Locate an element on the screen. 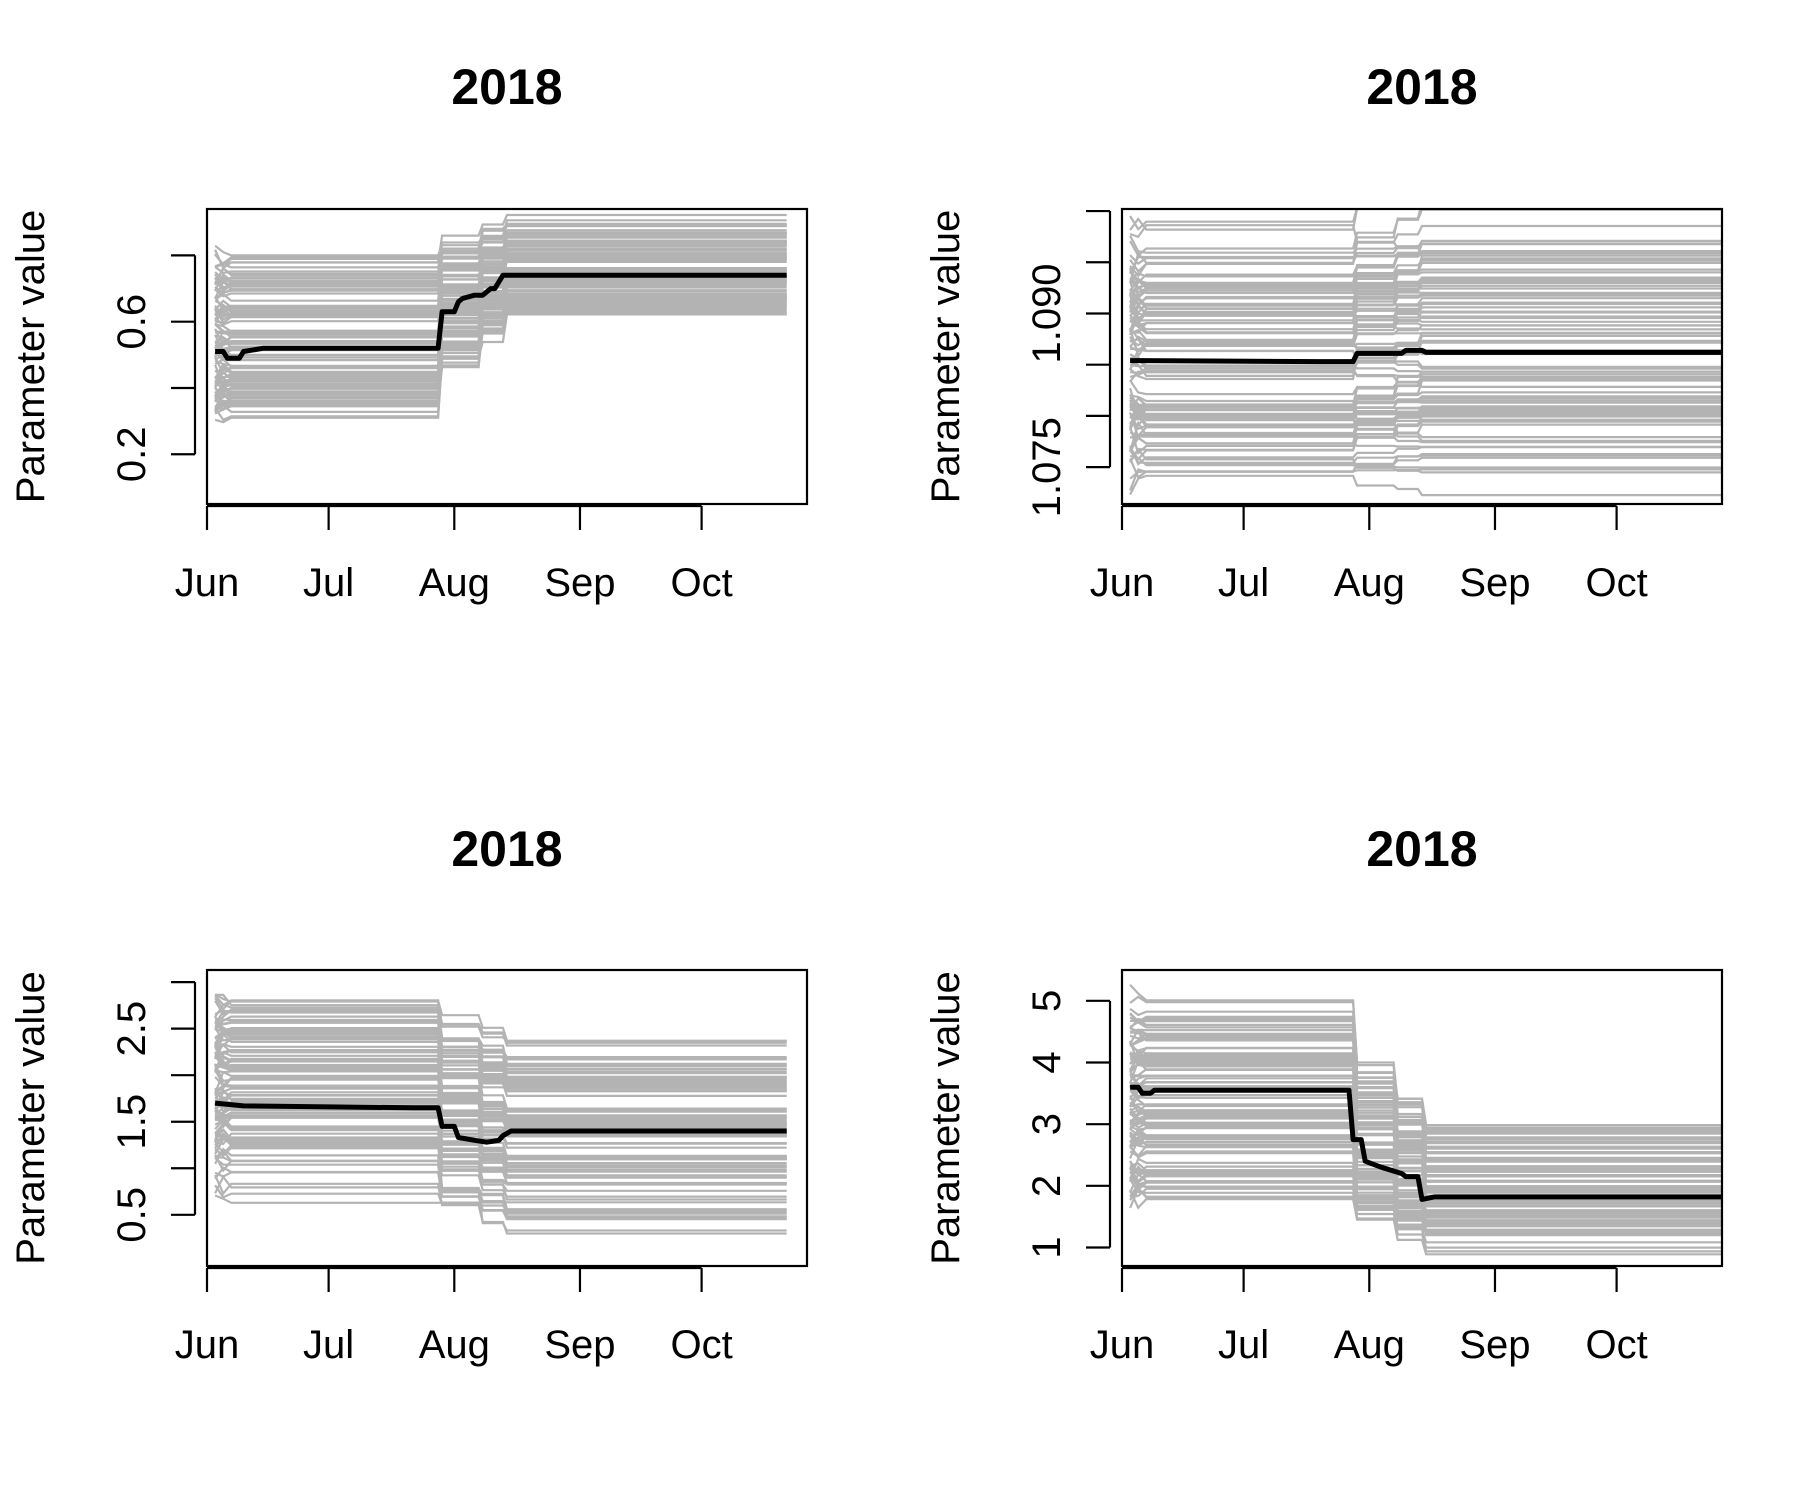 The width and height of the screenshot is (1800, 1500). y-tick-label: 3 is located at coordinates (1047, 1124).